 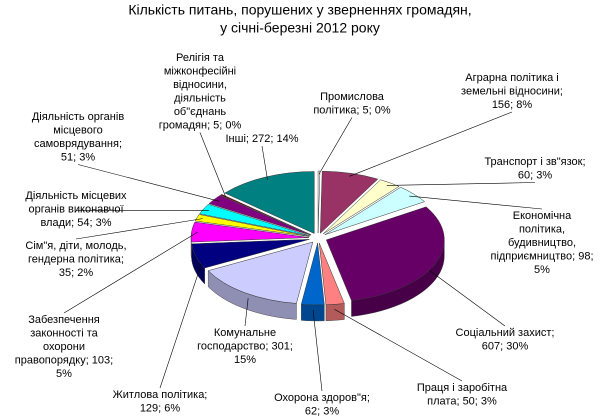 I want to click on data-label: Діяльність органів, so click(x=78, y=117).